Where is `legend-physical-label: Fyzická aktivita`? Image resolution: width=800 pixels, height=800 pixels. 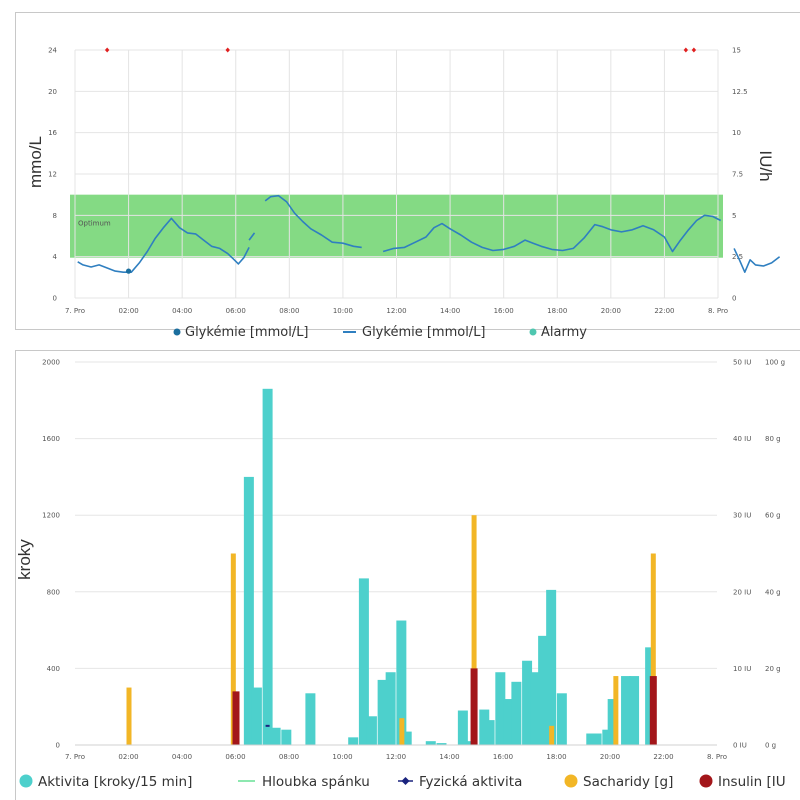
legend-physical-label: Fyzická aktivita is located at coordinates (470, 782).